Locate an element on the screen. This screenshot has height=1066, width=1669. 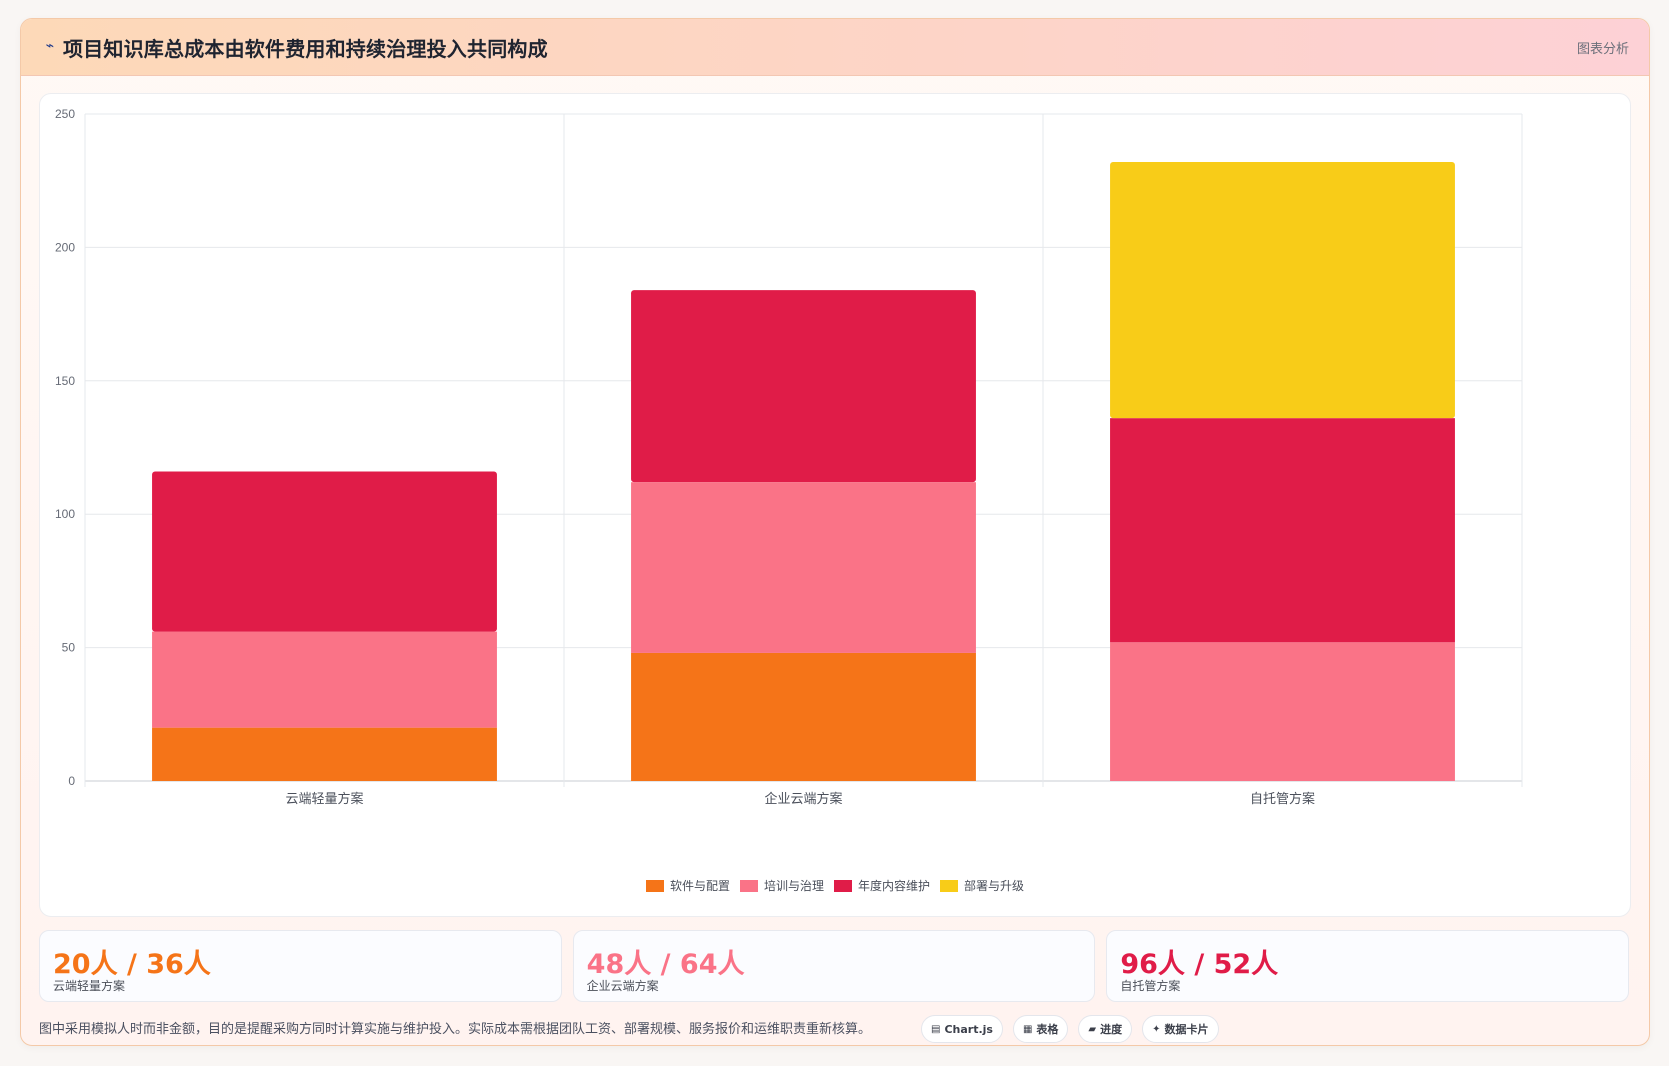
legend-label: 软件与配置 is located at coordinates (699, 886).